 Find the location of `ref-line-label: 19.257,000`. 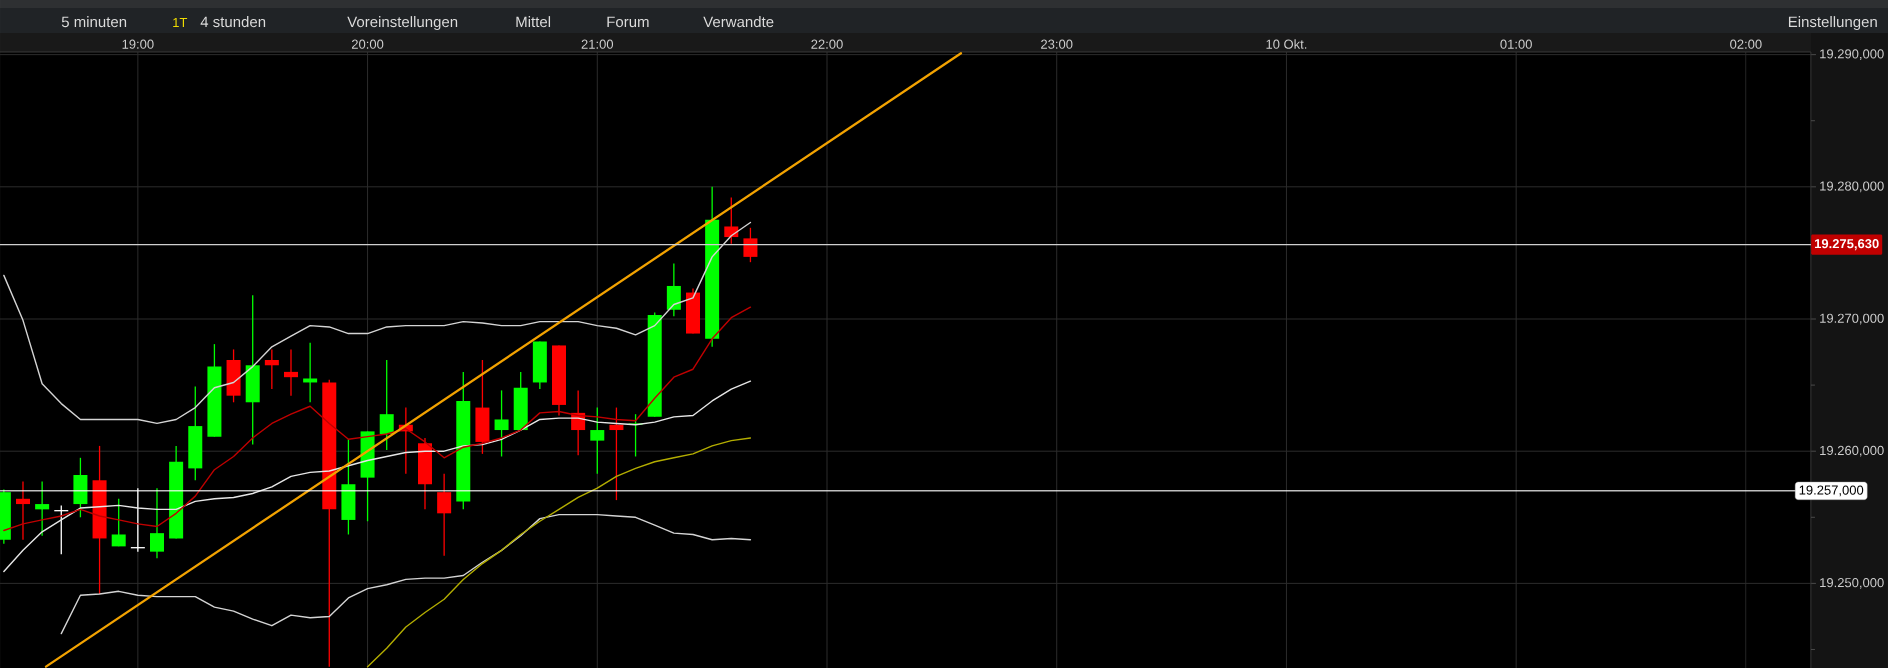

ref-line-label: 19.257,000 is located at coordinates (1831, 491).